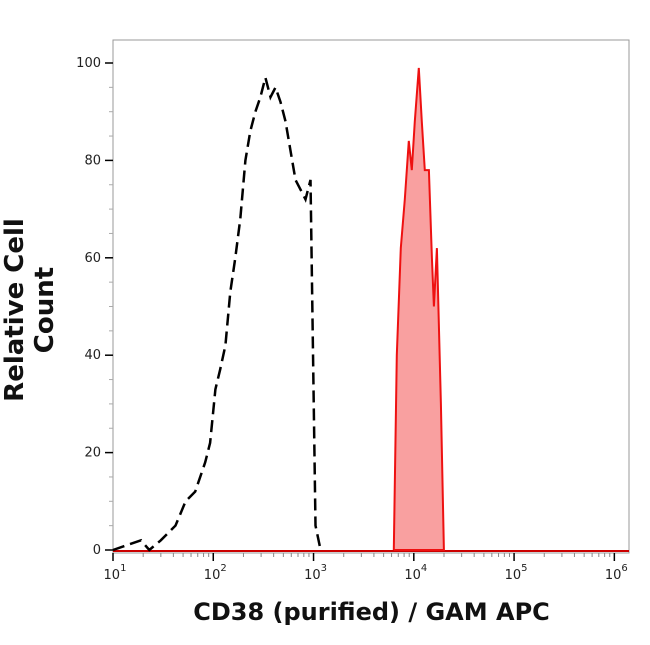  Describe the element at coordinates (97, 550) in the screenshot. I see `y-tick-label: 0` at that location.